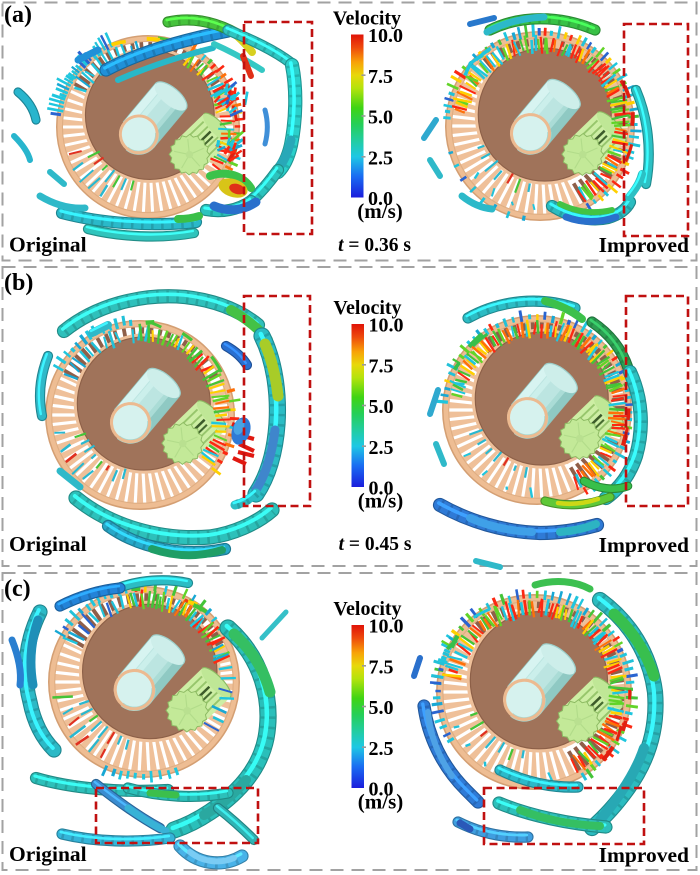 Image resolution: width=700 pixels, height=875 pixels. What do you see at coordinates (18, 283) in the screenshot?
I see `svg-text: (b)` at bounding box center [18, 283].